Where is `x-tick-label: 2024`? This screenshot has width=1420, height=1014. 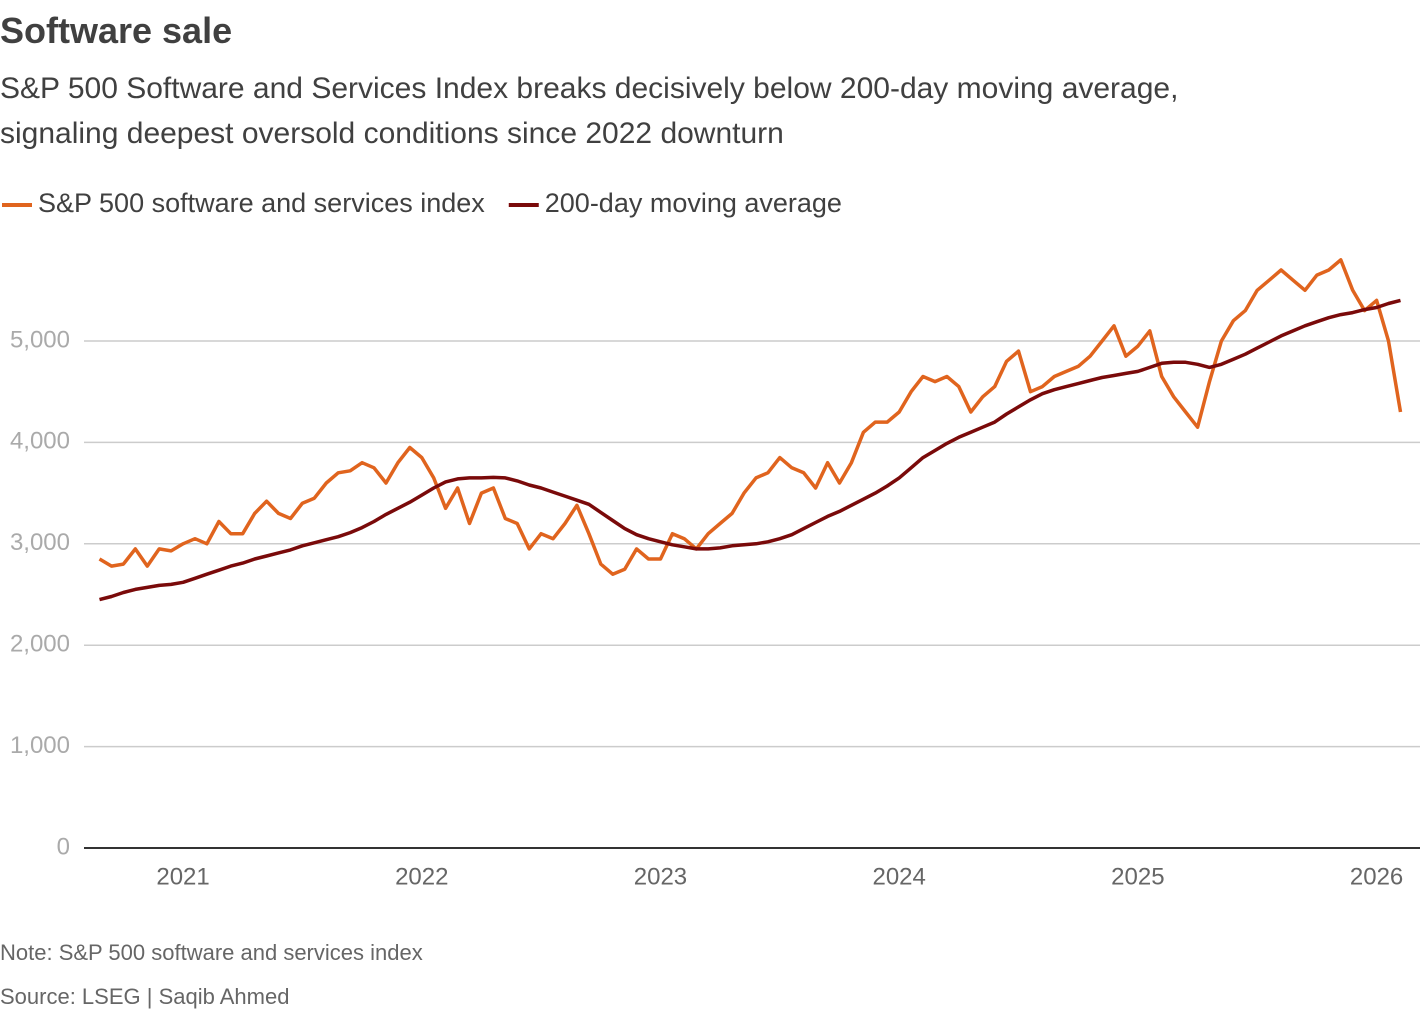 x-tick-label: 2024 is located at coordinates (898, 876).